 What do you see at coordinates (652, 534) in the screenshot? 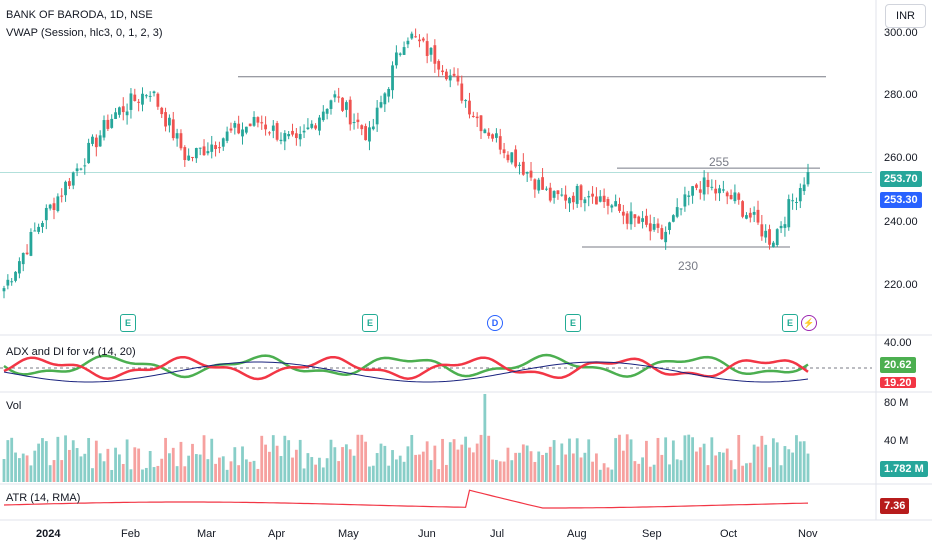
I see `time-label: Sep` at bounding box center [652, 534].